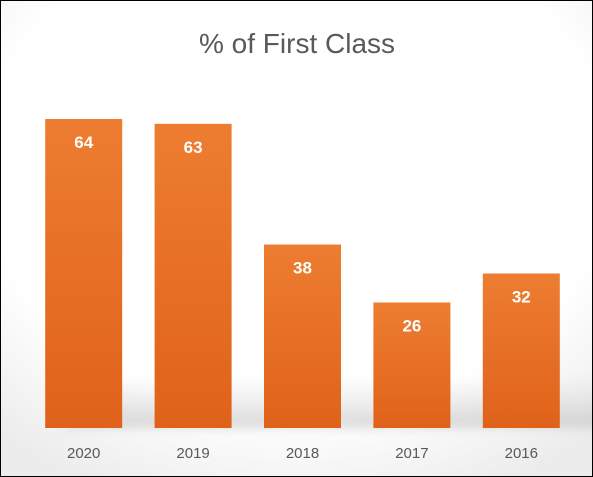  I want to click on bar-2020, so click(84, 273).